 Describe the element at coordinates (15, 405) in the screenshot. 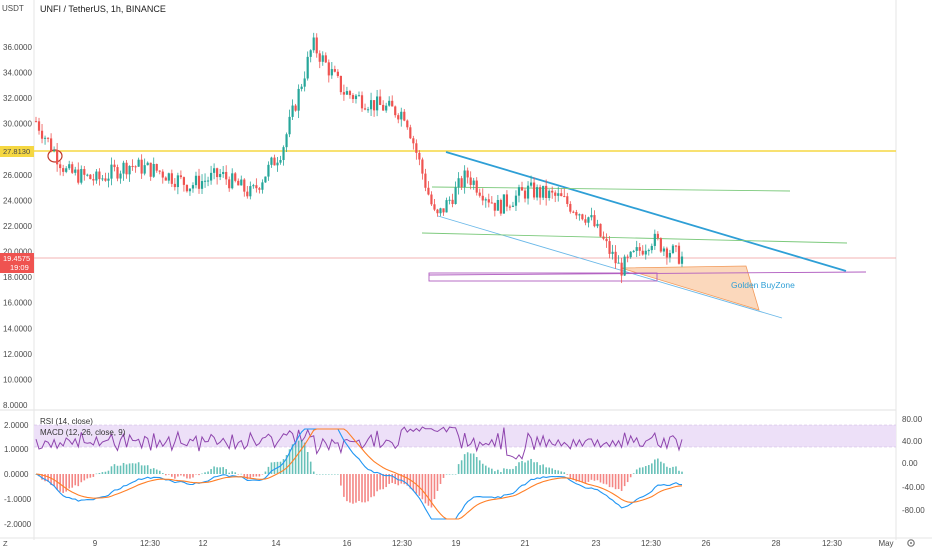

I see `price-tick-label: 8.0000` at that location.